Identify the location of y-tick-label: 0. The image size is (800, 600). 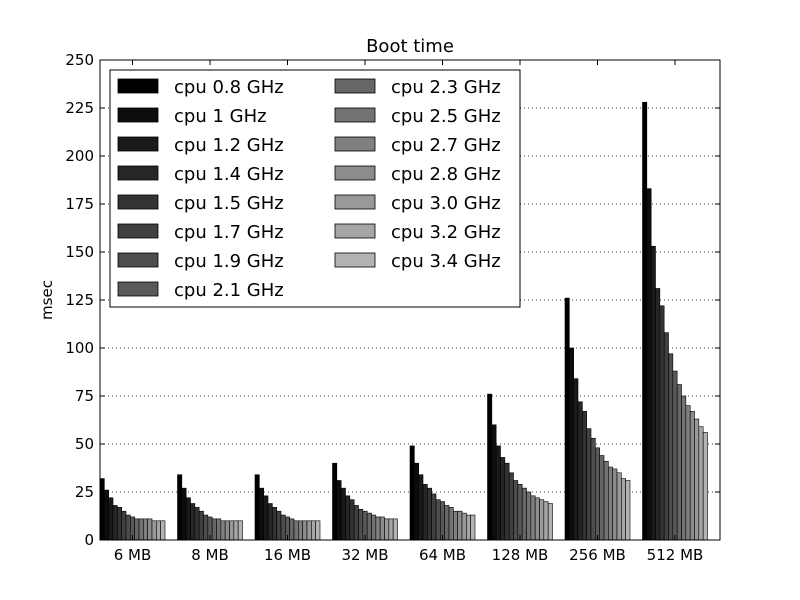
(89, 540).